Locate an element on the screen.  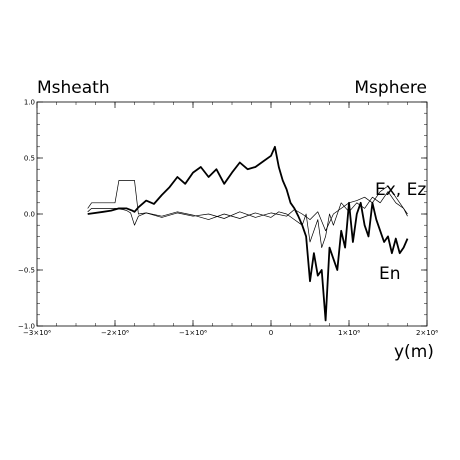
y-tick-label: −1.0 is located at coordinates (26, 327).